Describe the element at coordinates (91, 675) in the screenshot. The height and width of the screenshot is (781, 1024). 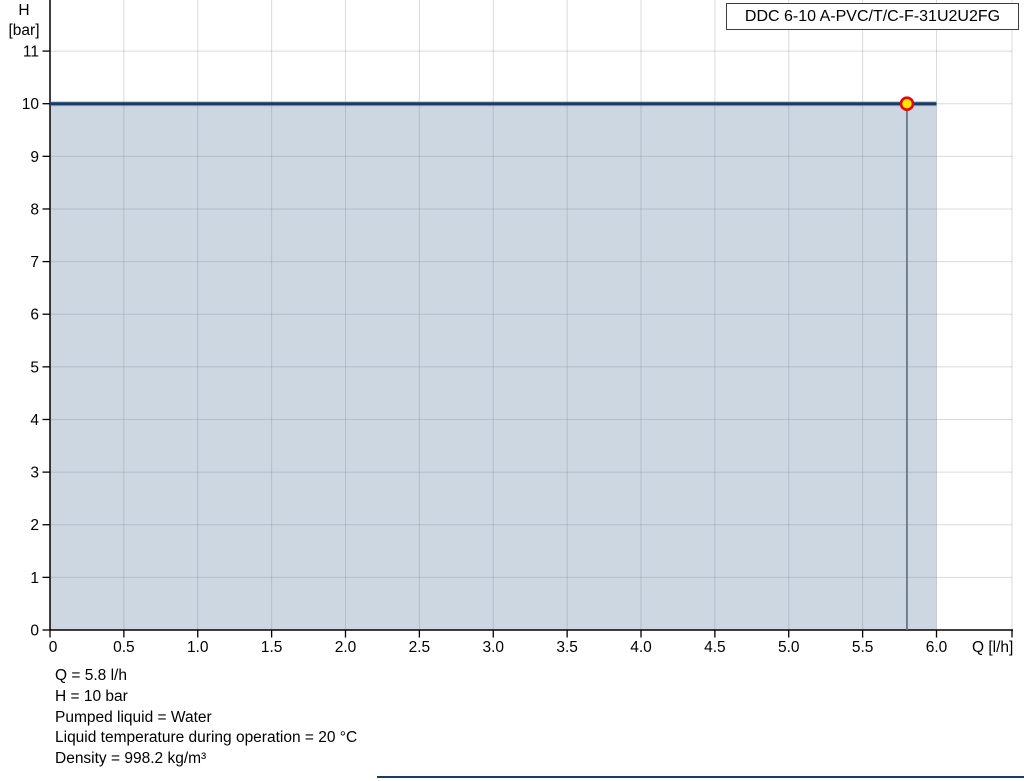
I see `info-line-flow: Q = 5.8 l/h` at that location.